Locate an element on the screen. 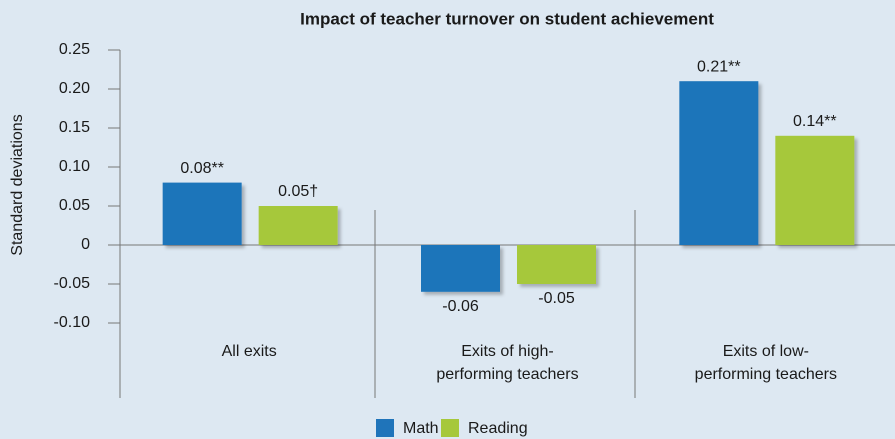 This screenshot has height=439, width=895. x-tick-label: Exits of high- is located at coordinates (507, 351).